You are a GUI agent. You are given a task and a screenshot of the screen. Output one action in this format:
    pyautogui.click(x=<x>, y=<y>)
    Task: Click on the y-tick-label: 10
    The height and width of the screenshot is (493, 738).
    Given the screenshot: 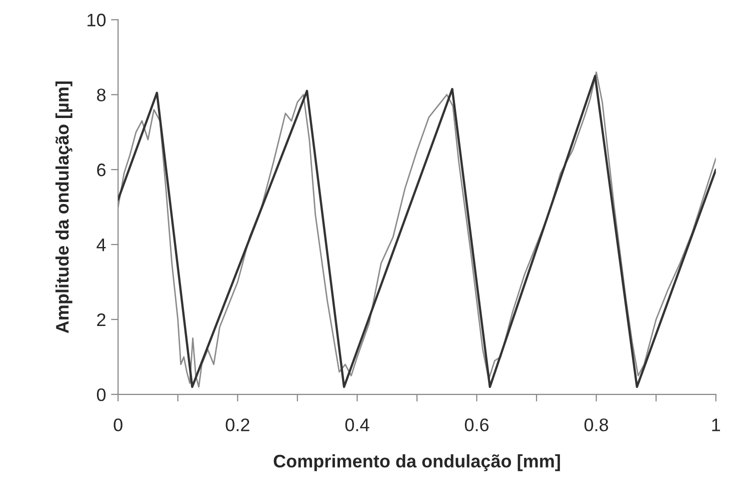 What is the action you would take?
    pyautogui.click(x=97, y=20)
    